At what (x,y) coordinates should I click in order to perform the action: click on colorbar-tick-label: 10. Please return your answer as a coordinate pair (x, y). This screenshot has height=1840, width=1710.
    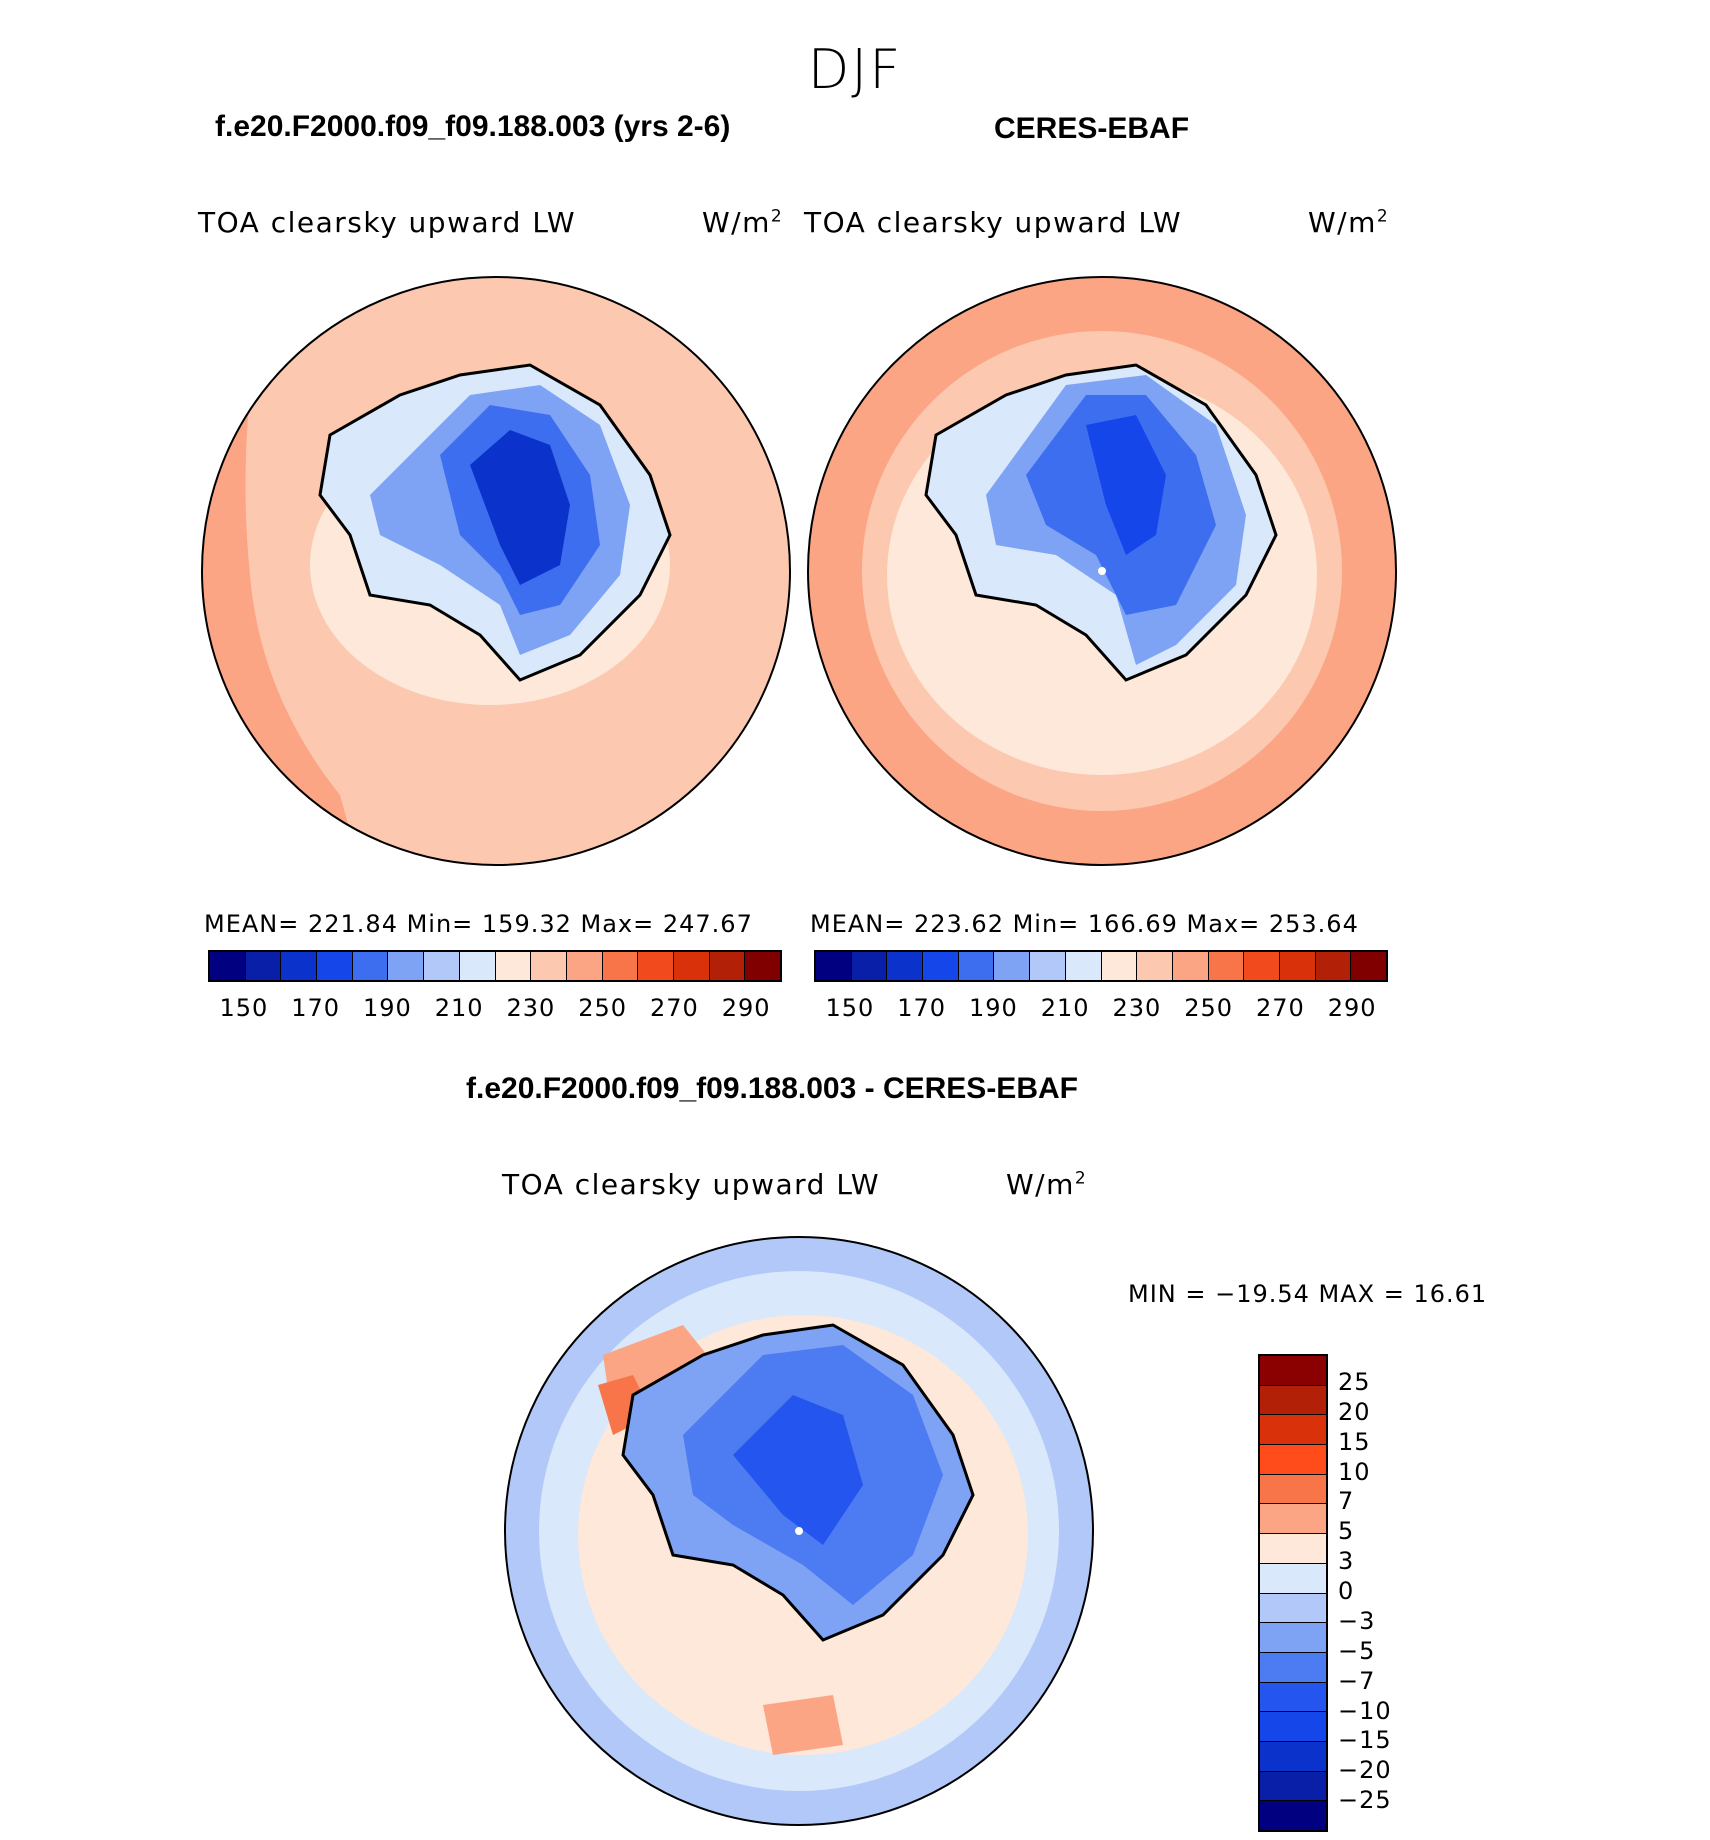
    Looking at the image, I should click on (1354, 1471).